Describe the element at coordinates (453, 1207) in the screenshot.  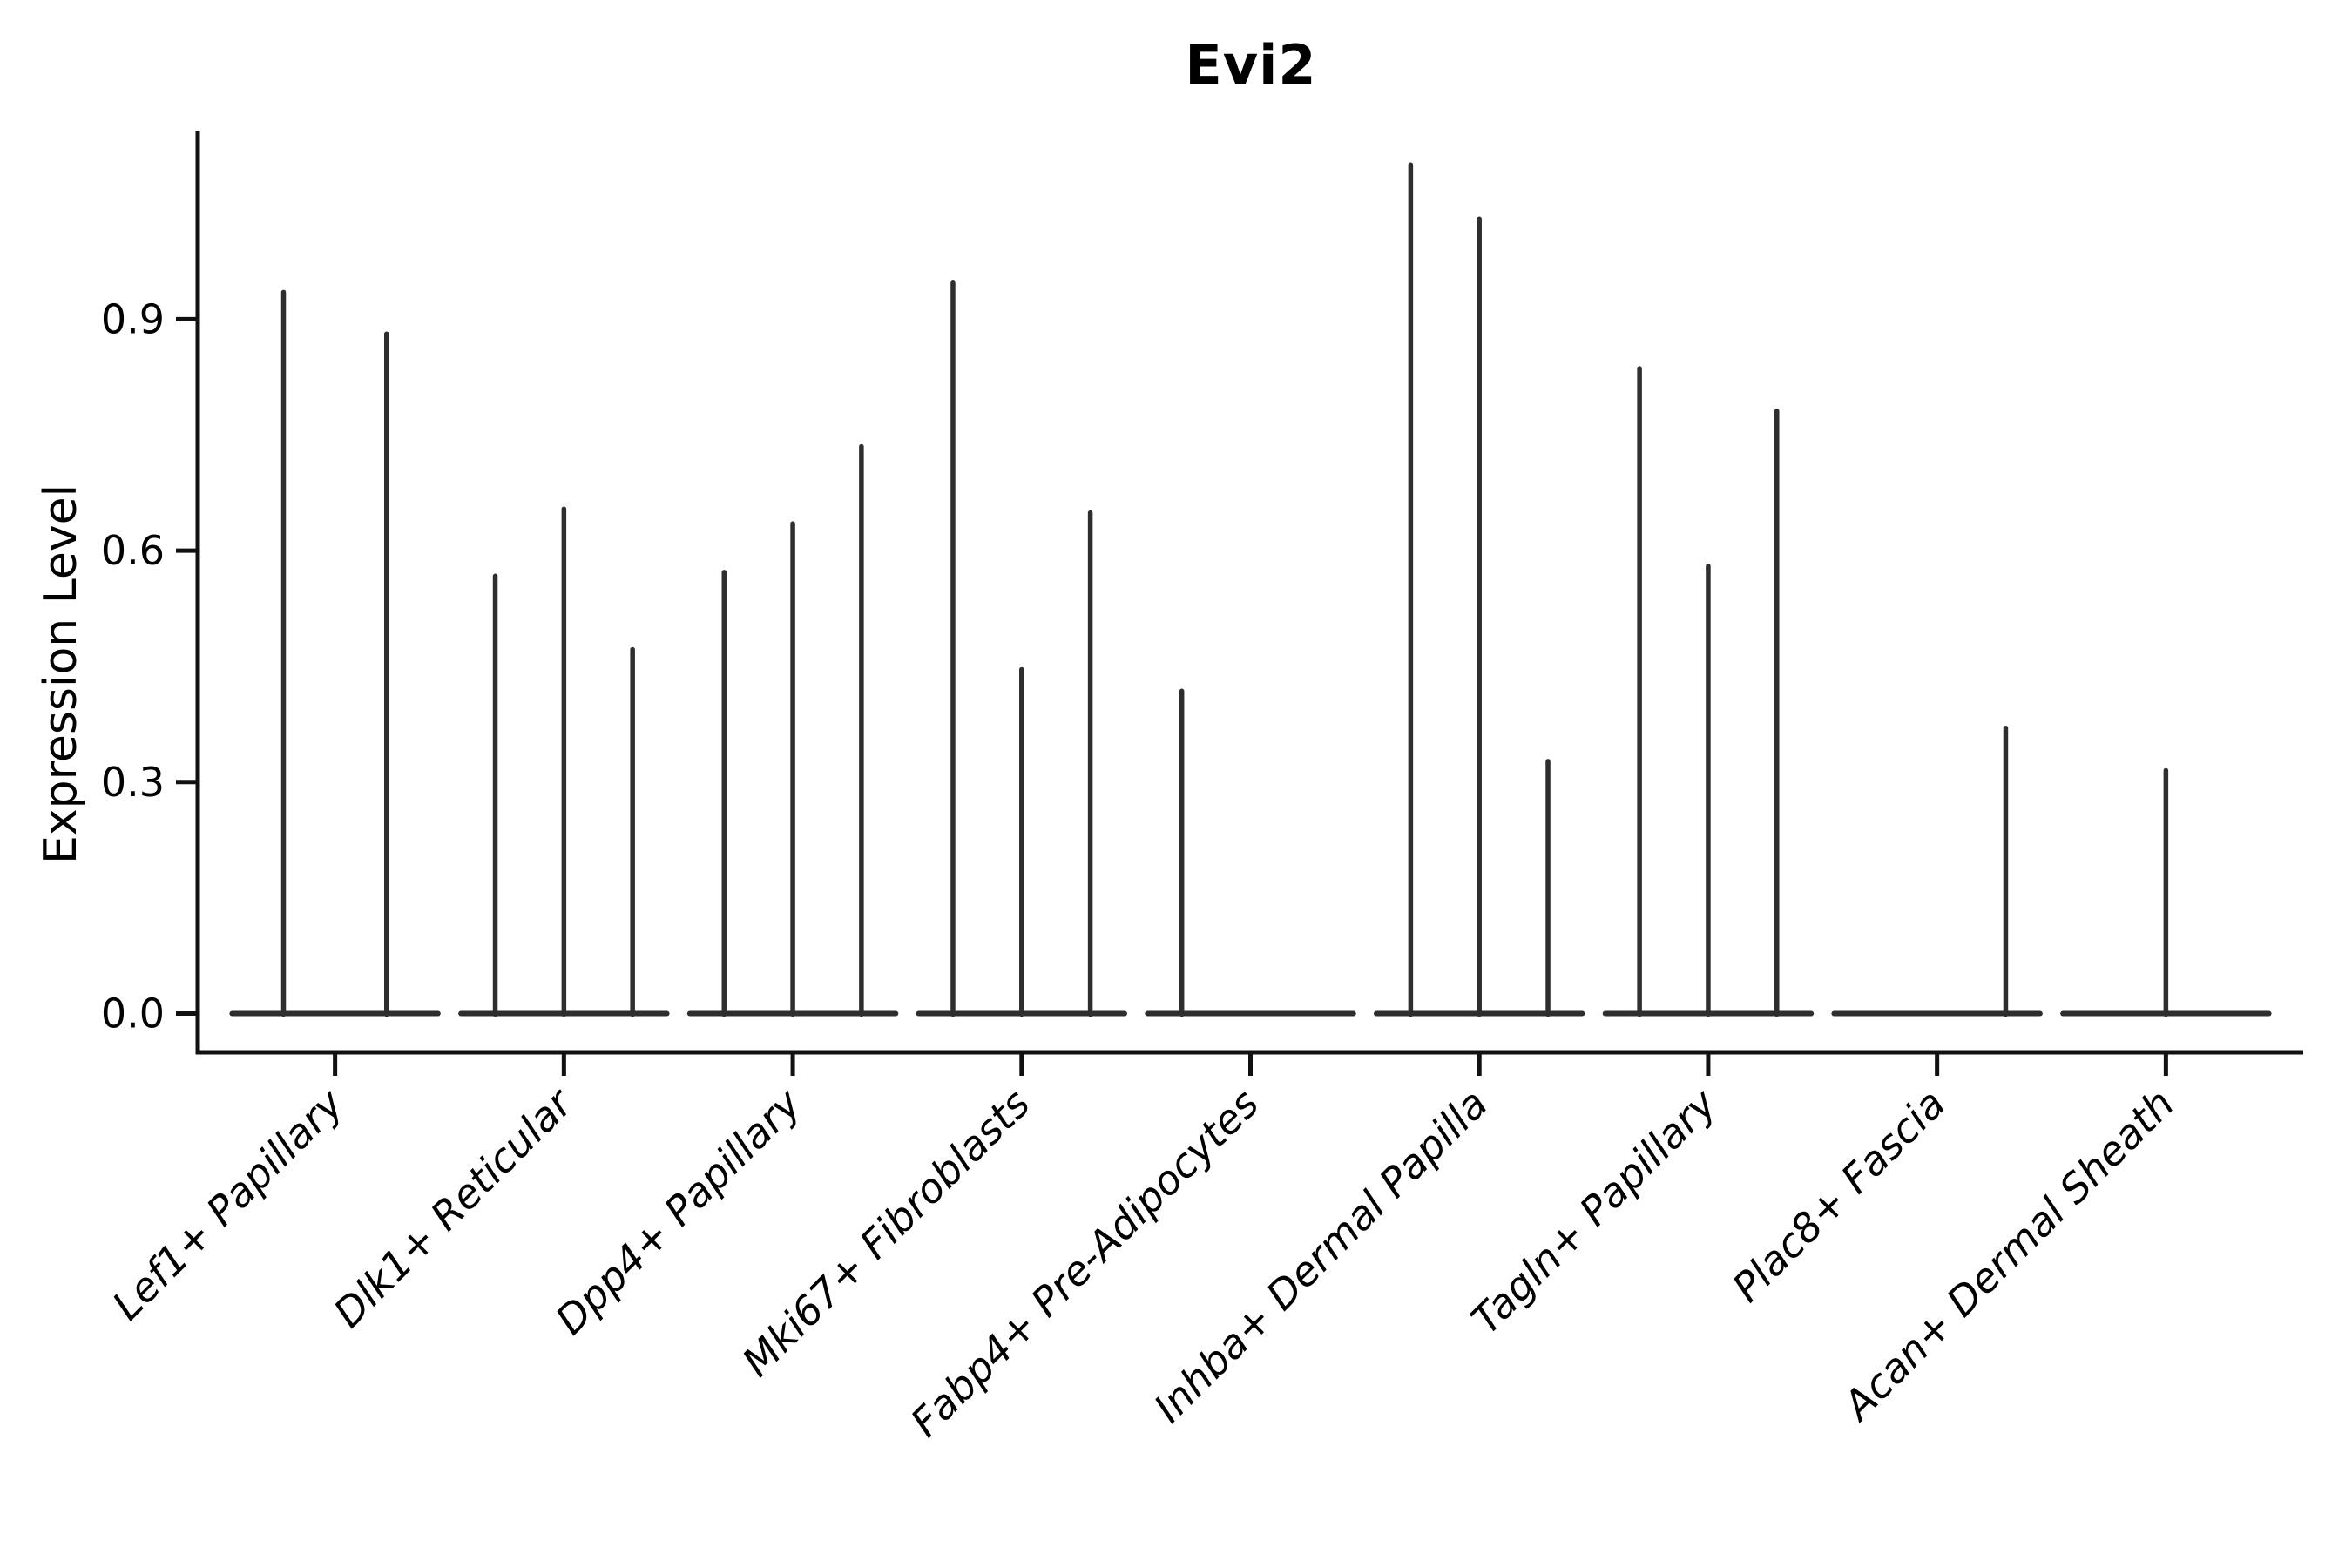
I see `x-category-label: Dlk1+ Reticular` at that location.